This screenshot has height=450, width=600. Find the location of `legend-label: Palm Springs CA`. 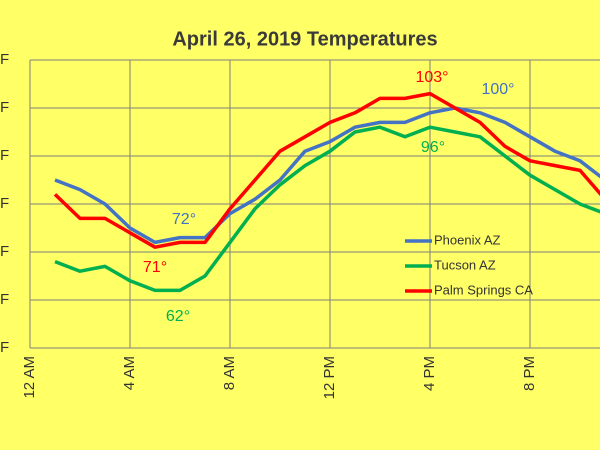

legend-label: Palm Springs CA is located at coordinates (483, 289).